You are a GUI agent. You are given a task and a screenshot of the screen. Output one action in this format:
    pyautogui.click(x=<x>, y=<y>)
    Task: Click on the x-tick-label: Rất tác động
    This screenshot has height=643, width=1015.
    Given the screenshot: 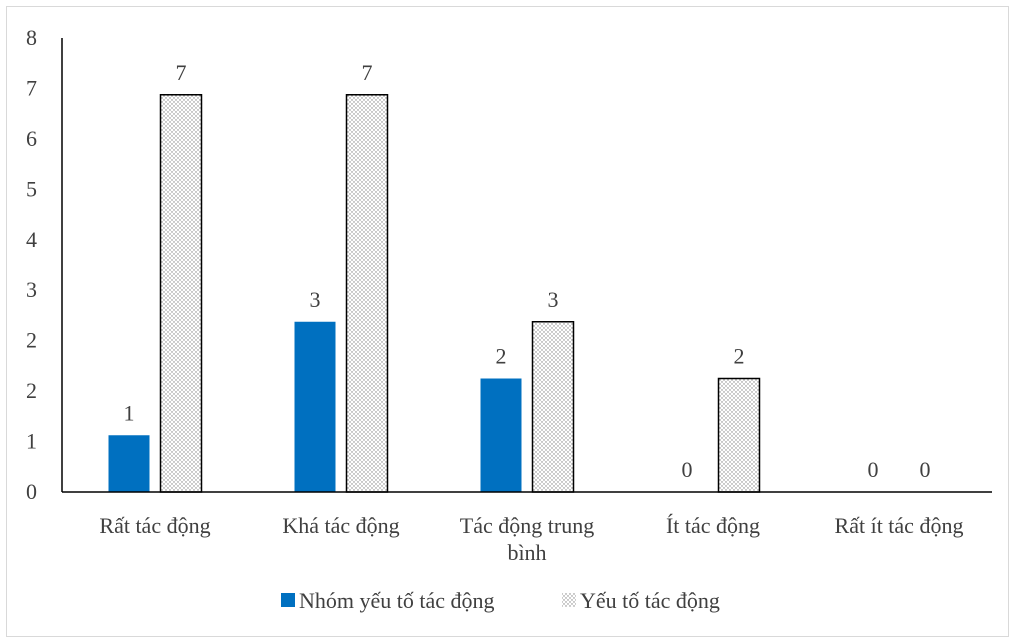 What is the action you would take?
    pyautogui.click(x=154, y=525)
    